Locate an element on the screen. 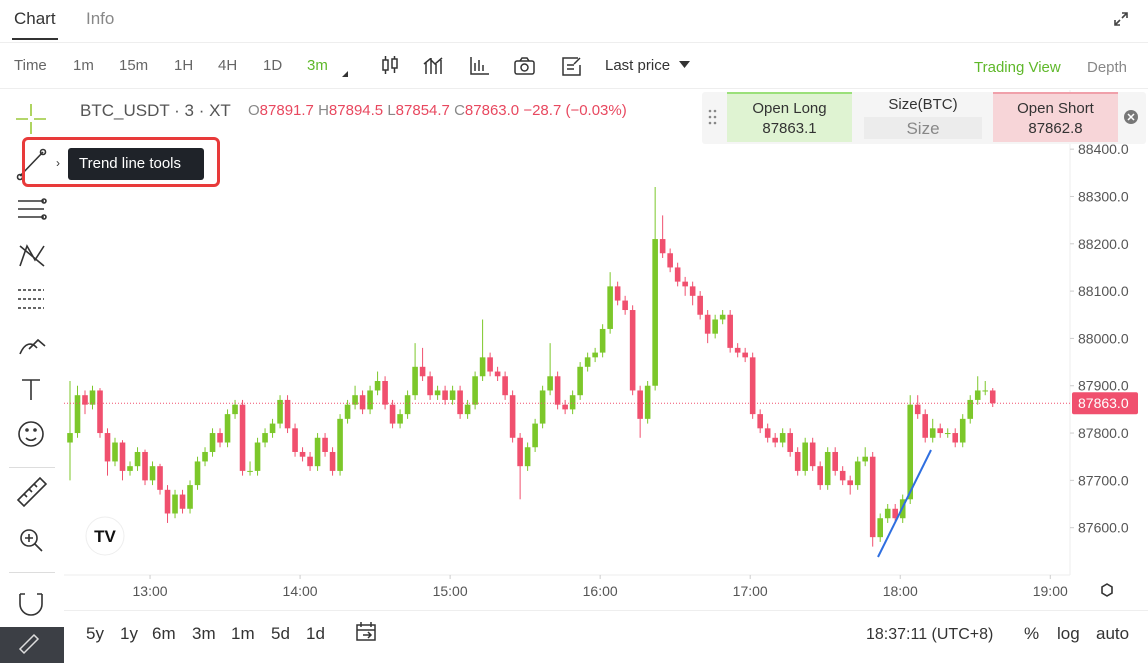  close-icon is located at coordinates (1131, 117).